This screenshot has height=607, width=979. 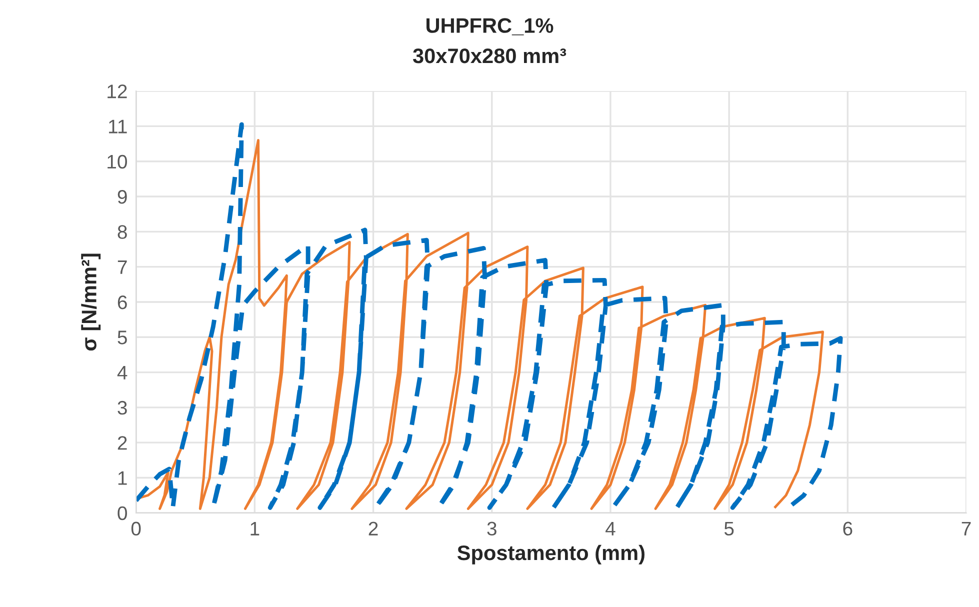 What do you see at coordinates (122, 513) in the screenshot?
I see `y-tick-label: 0` at bounding box center [122, 513].